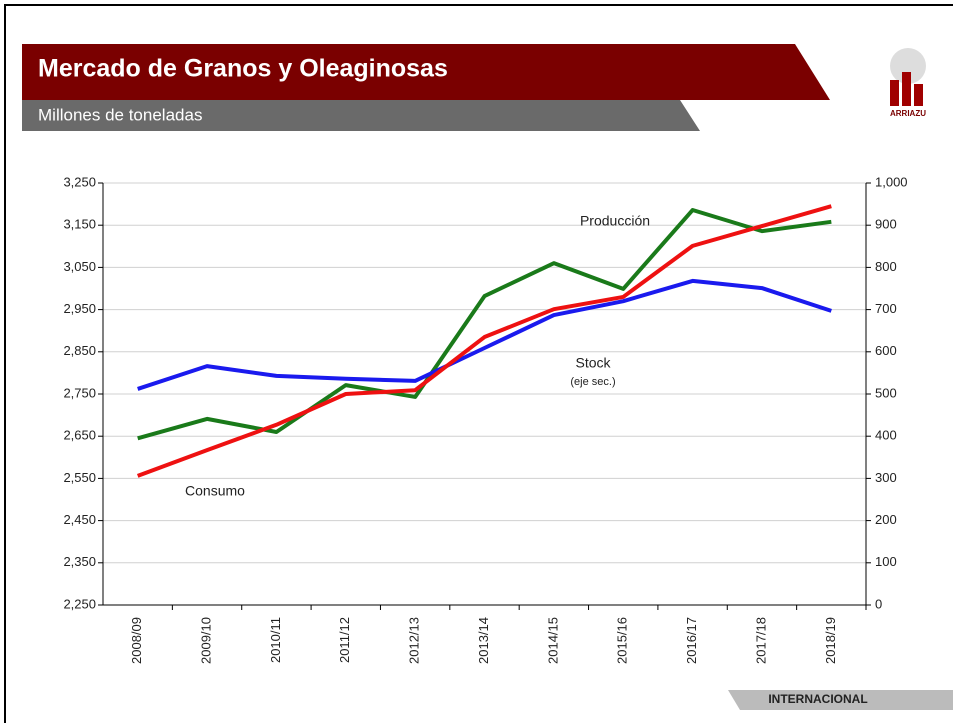  Describe the element at coordinates (414, 640) in the screenshot. I see `x-tick-label: 2012/13` at that location.